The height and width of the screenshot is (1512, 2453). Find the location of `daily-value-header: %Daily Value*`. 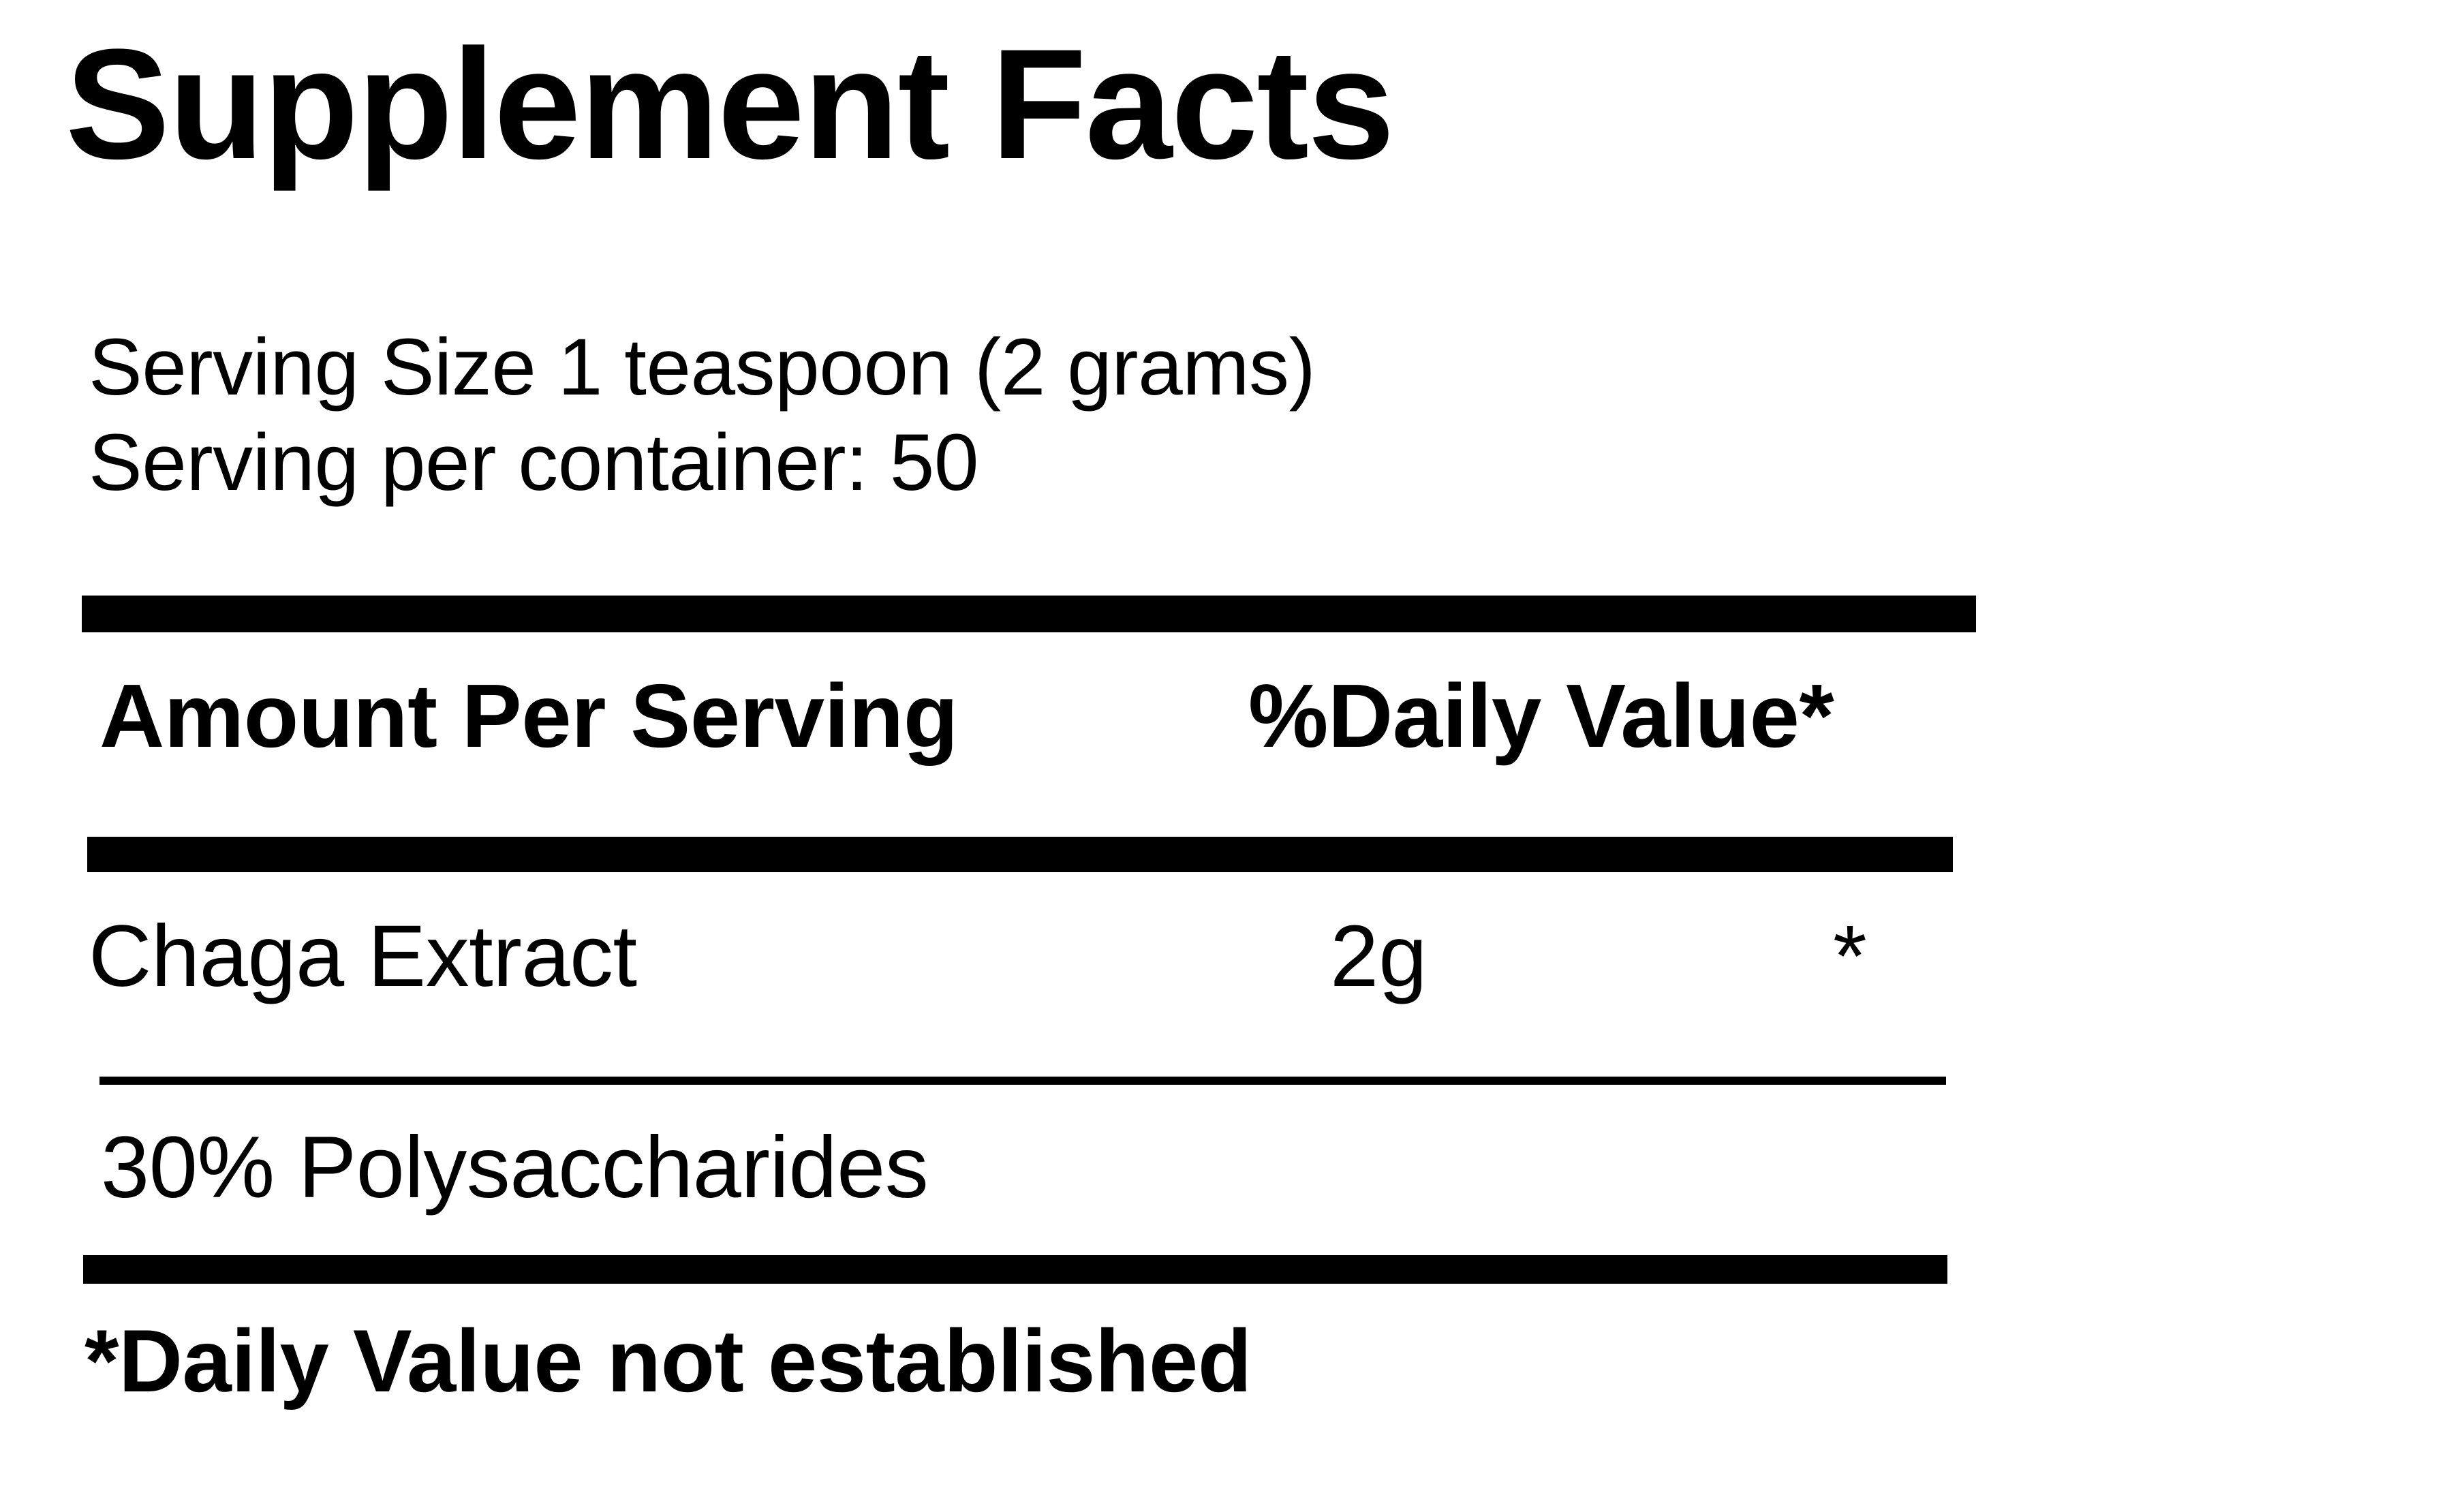

daily-value-header: %Daily Value* is located at coordinates (1541, 716).